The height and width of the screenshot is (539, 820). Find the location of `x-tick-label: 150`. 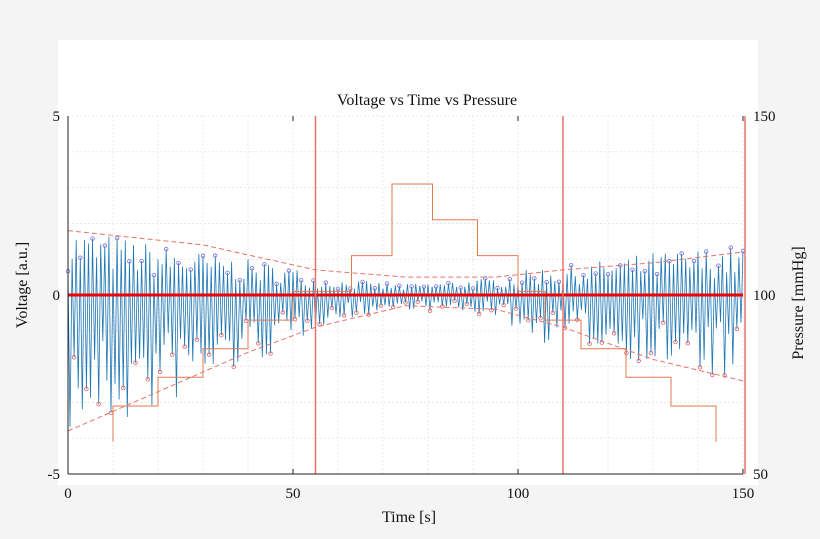

x-tick-label: 150 is located at coordinates (743, 494).